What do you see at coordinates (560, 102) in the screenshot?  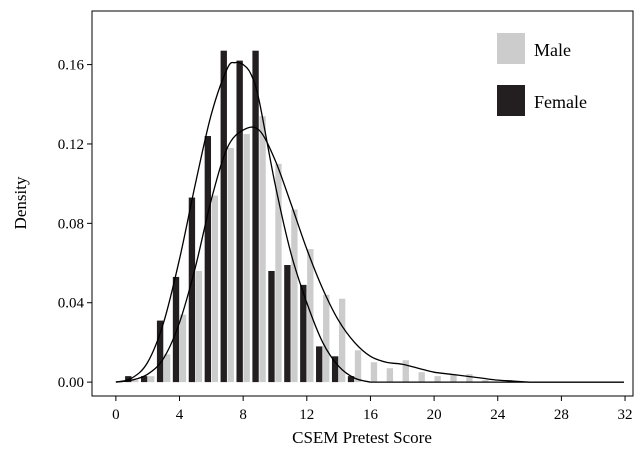 I see `legend-label-female: Female` at bounding box center [560, 102].